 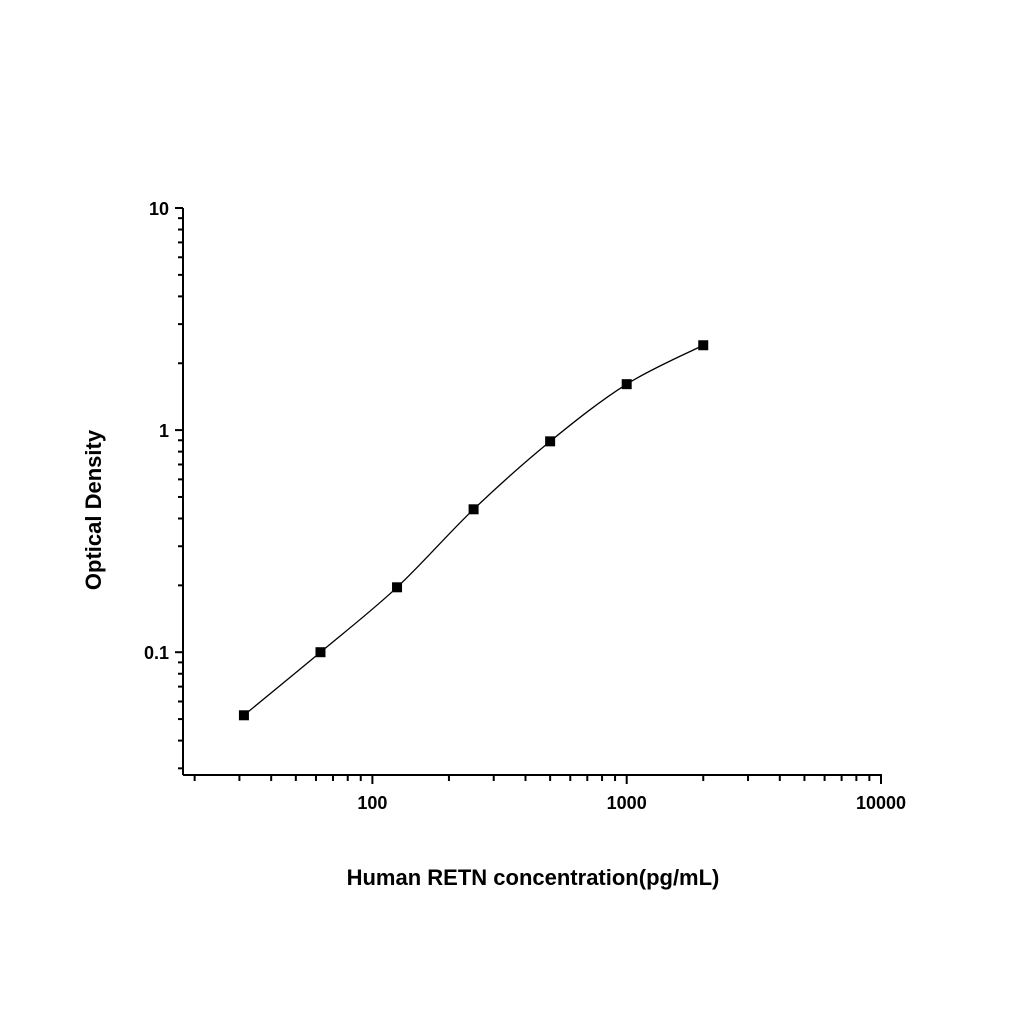 What do you see at coordinates (159, 209) in the screenshot?
I see `y-tick-label: 10` at bounding box center [159, 209].